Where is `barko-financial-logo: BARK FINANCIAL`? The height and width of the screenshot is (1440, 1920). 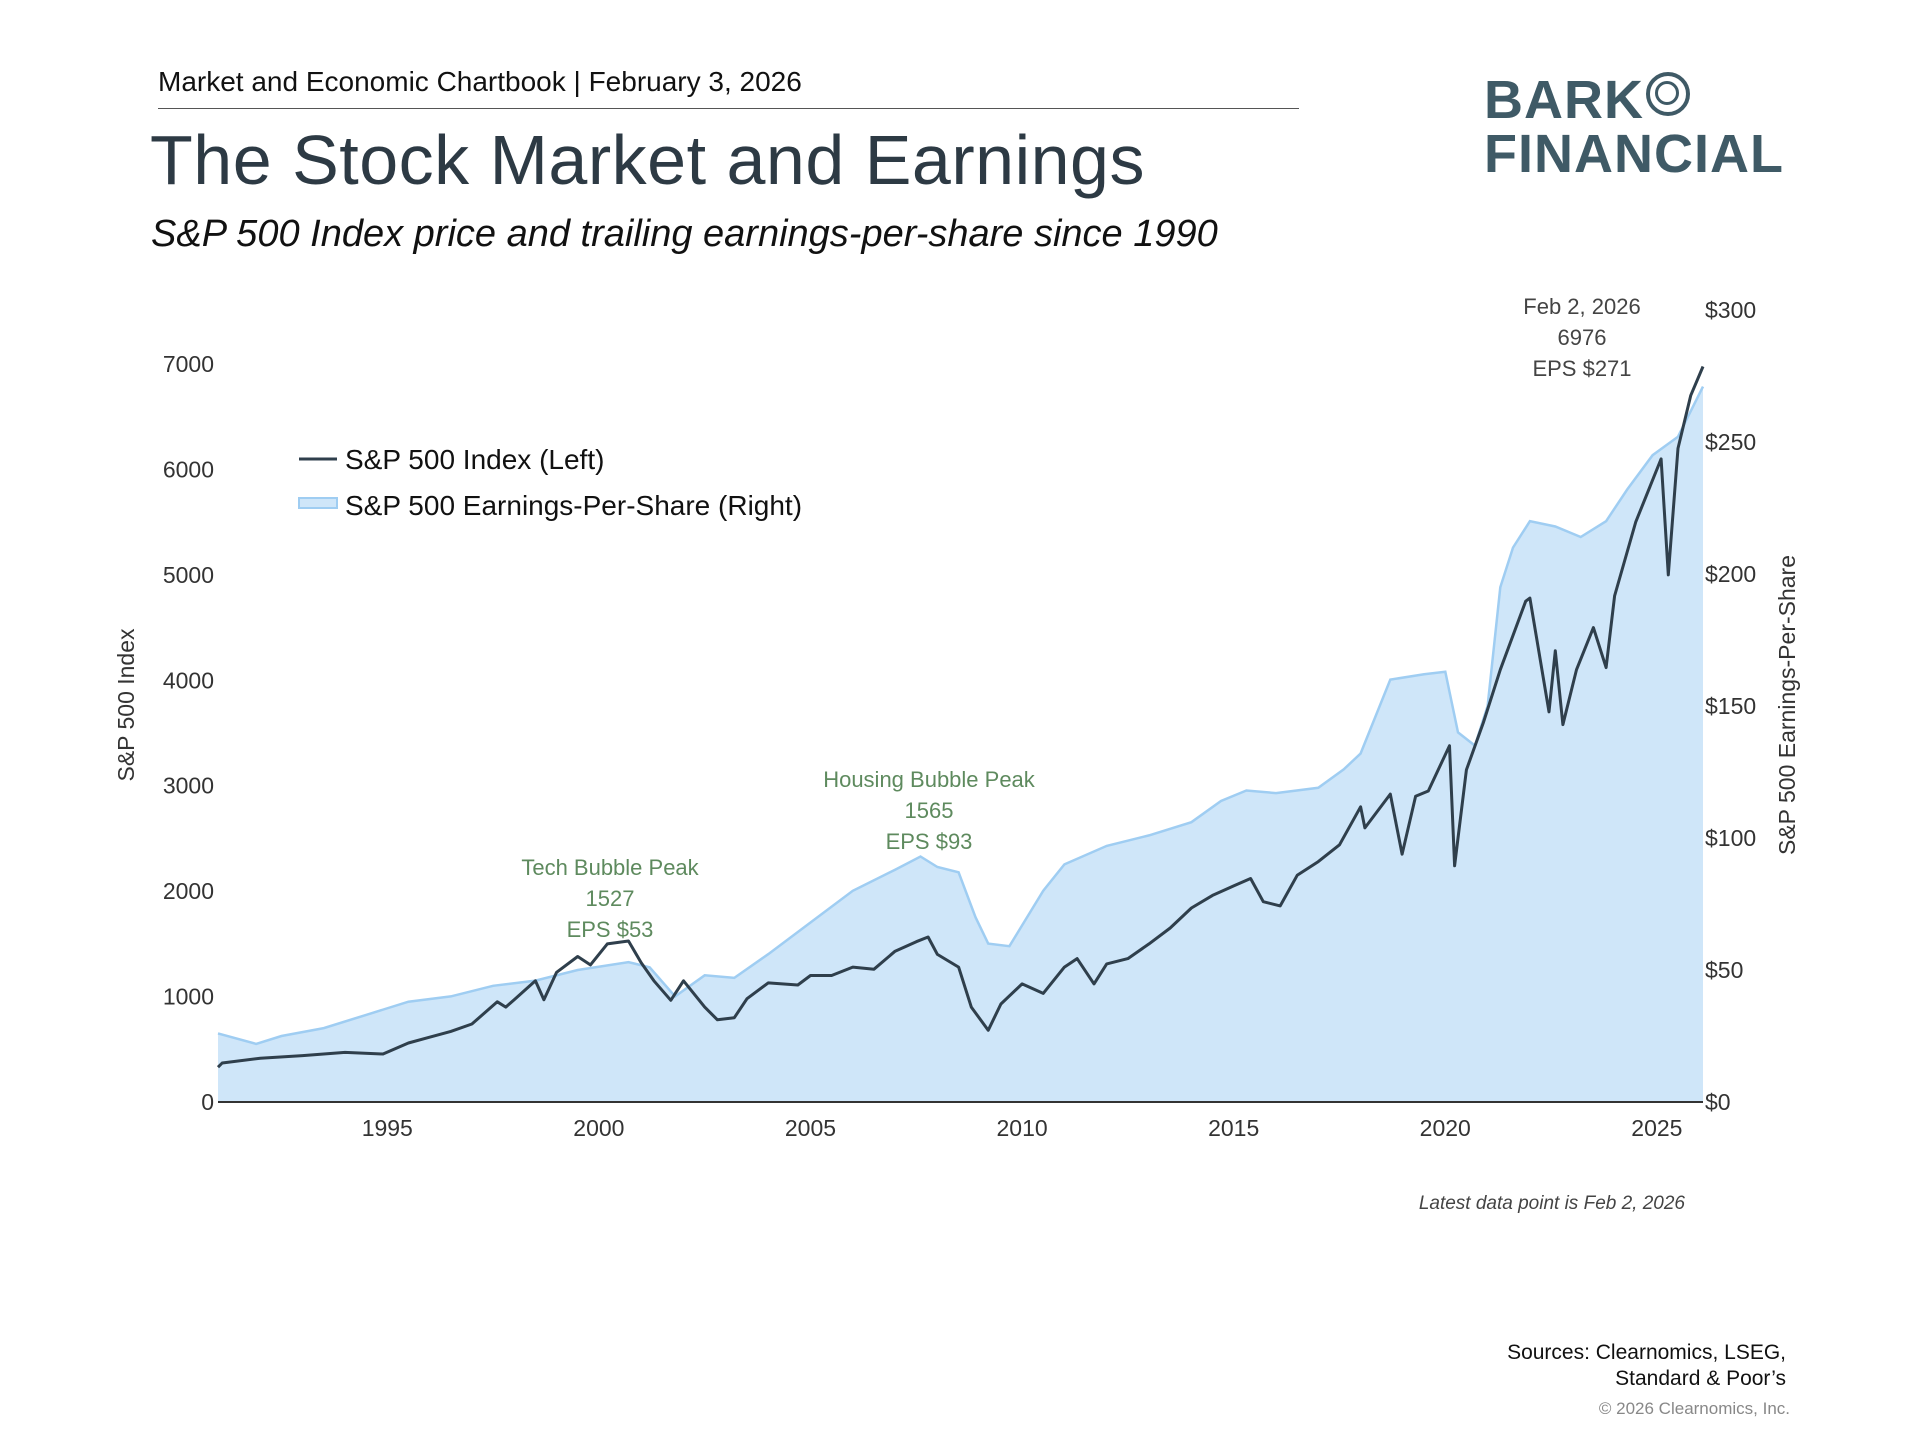
barko-financial-logo: BARK FINANCIAL is located at coordinates (1634, 126).